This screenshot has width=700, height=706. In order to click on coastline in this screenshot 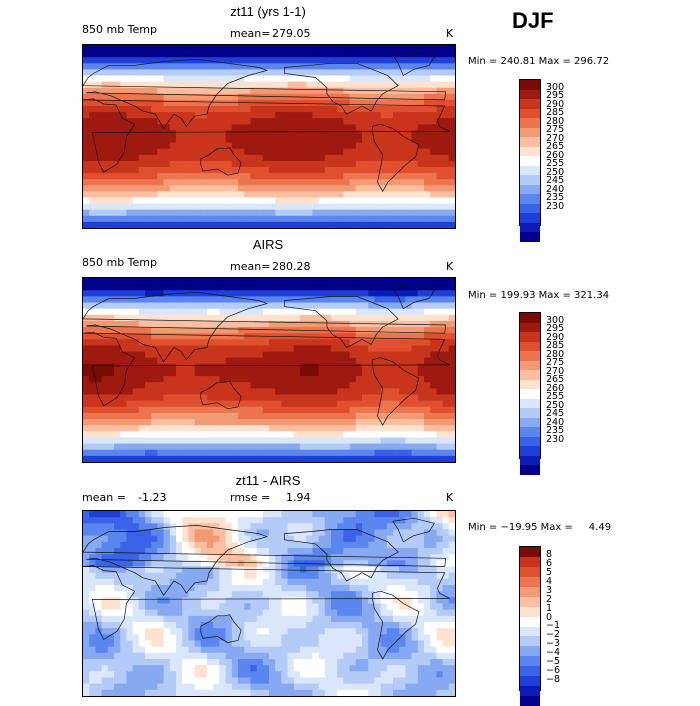, I will do `click(395, 391)`.